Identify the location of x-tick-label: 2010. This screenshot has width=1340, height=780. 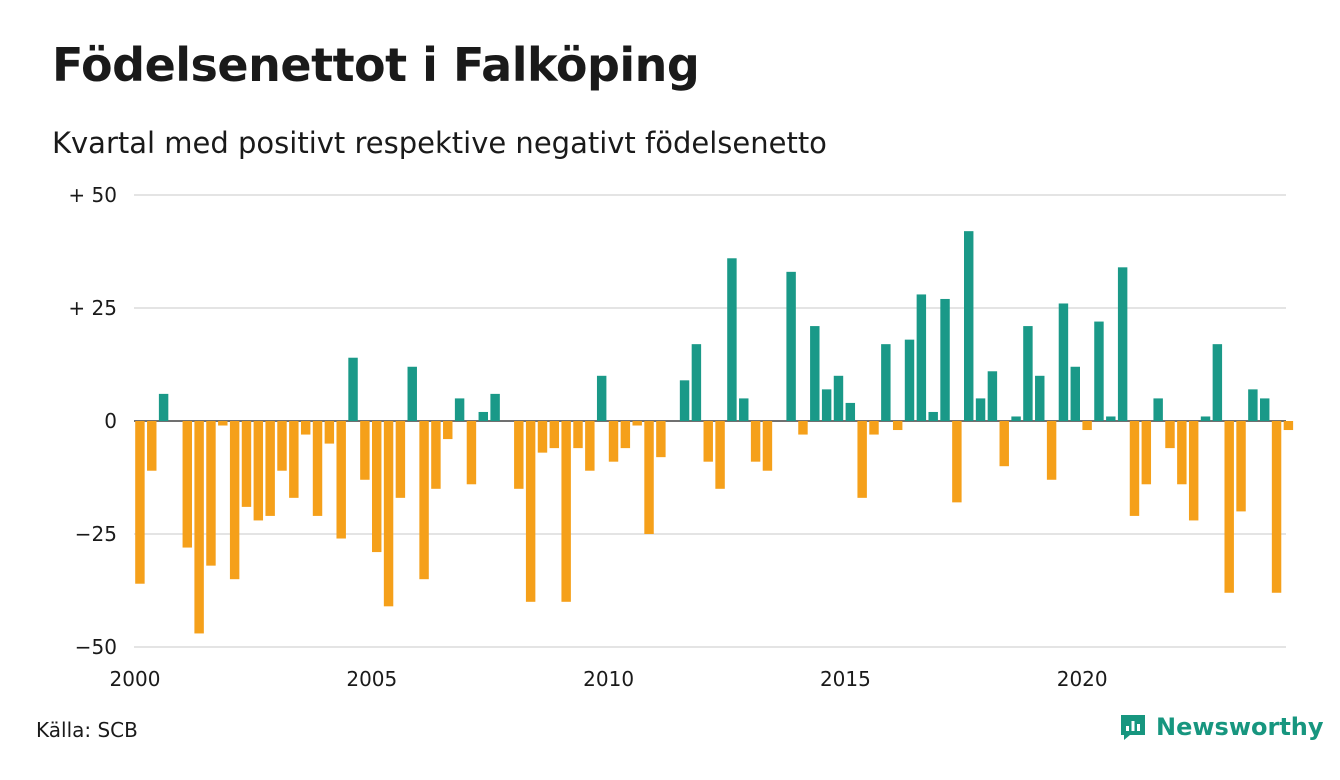
(608, 679).